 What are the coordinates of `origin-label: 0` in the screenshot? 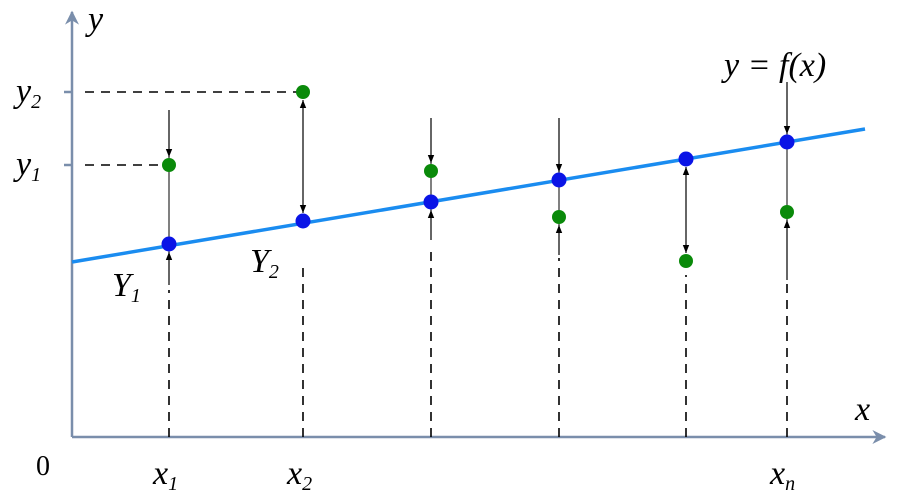 It's located at (43, 466).